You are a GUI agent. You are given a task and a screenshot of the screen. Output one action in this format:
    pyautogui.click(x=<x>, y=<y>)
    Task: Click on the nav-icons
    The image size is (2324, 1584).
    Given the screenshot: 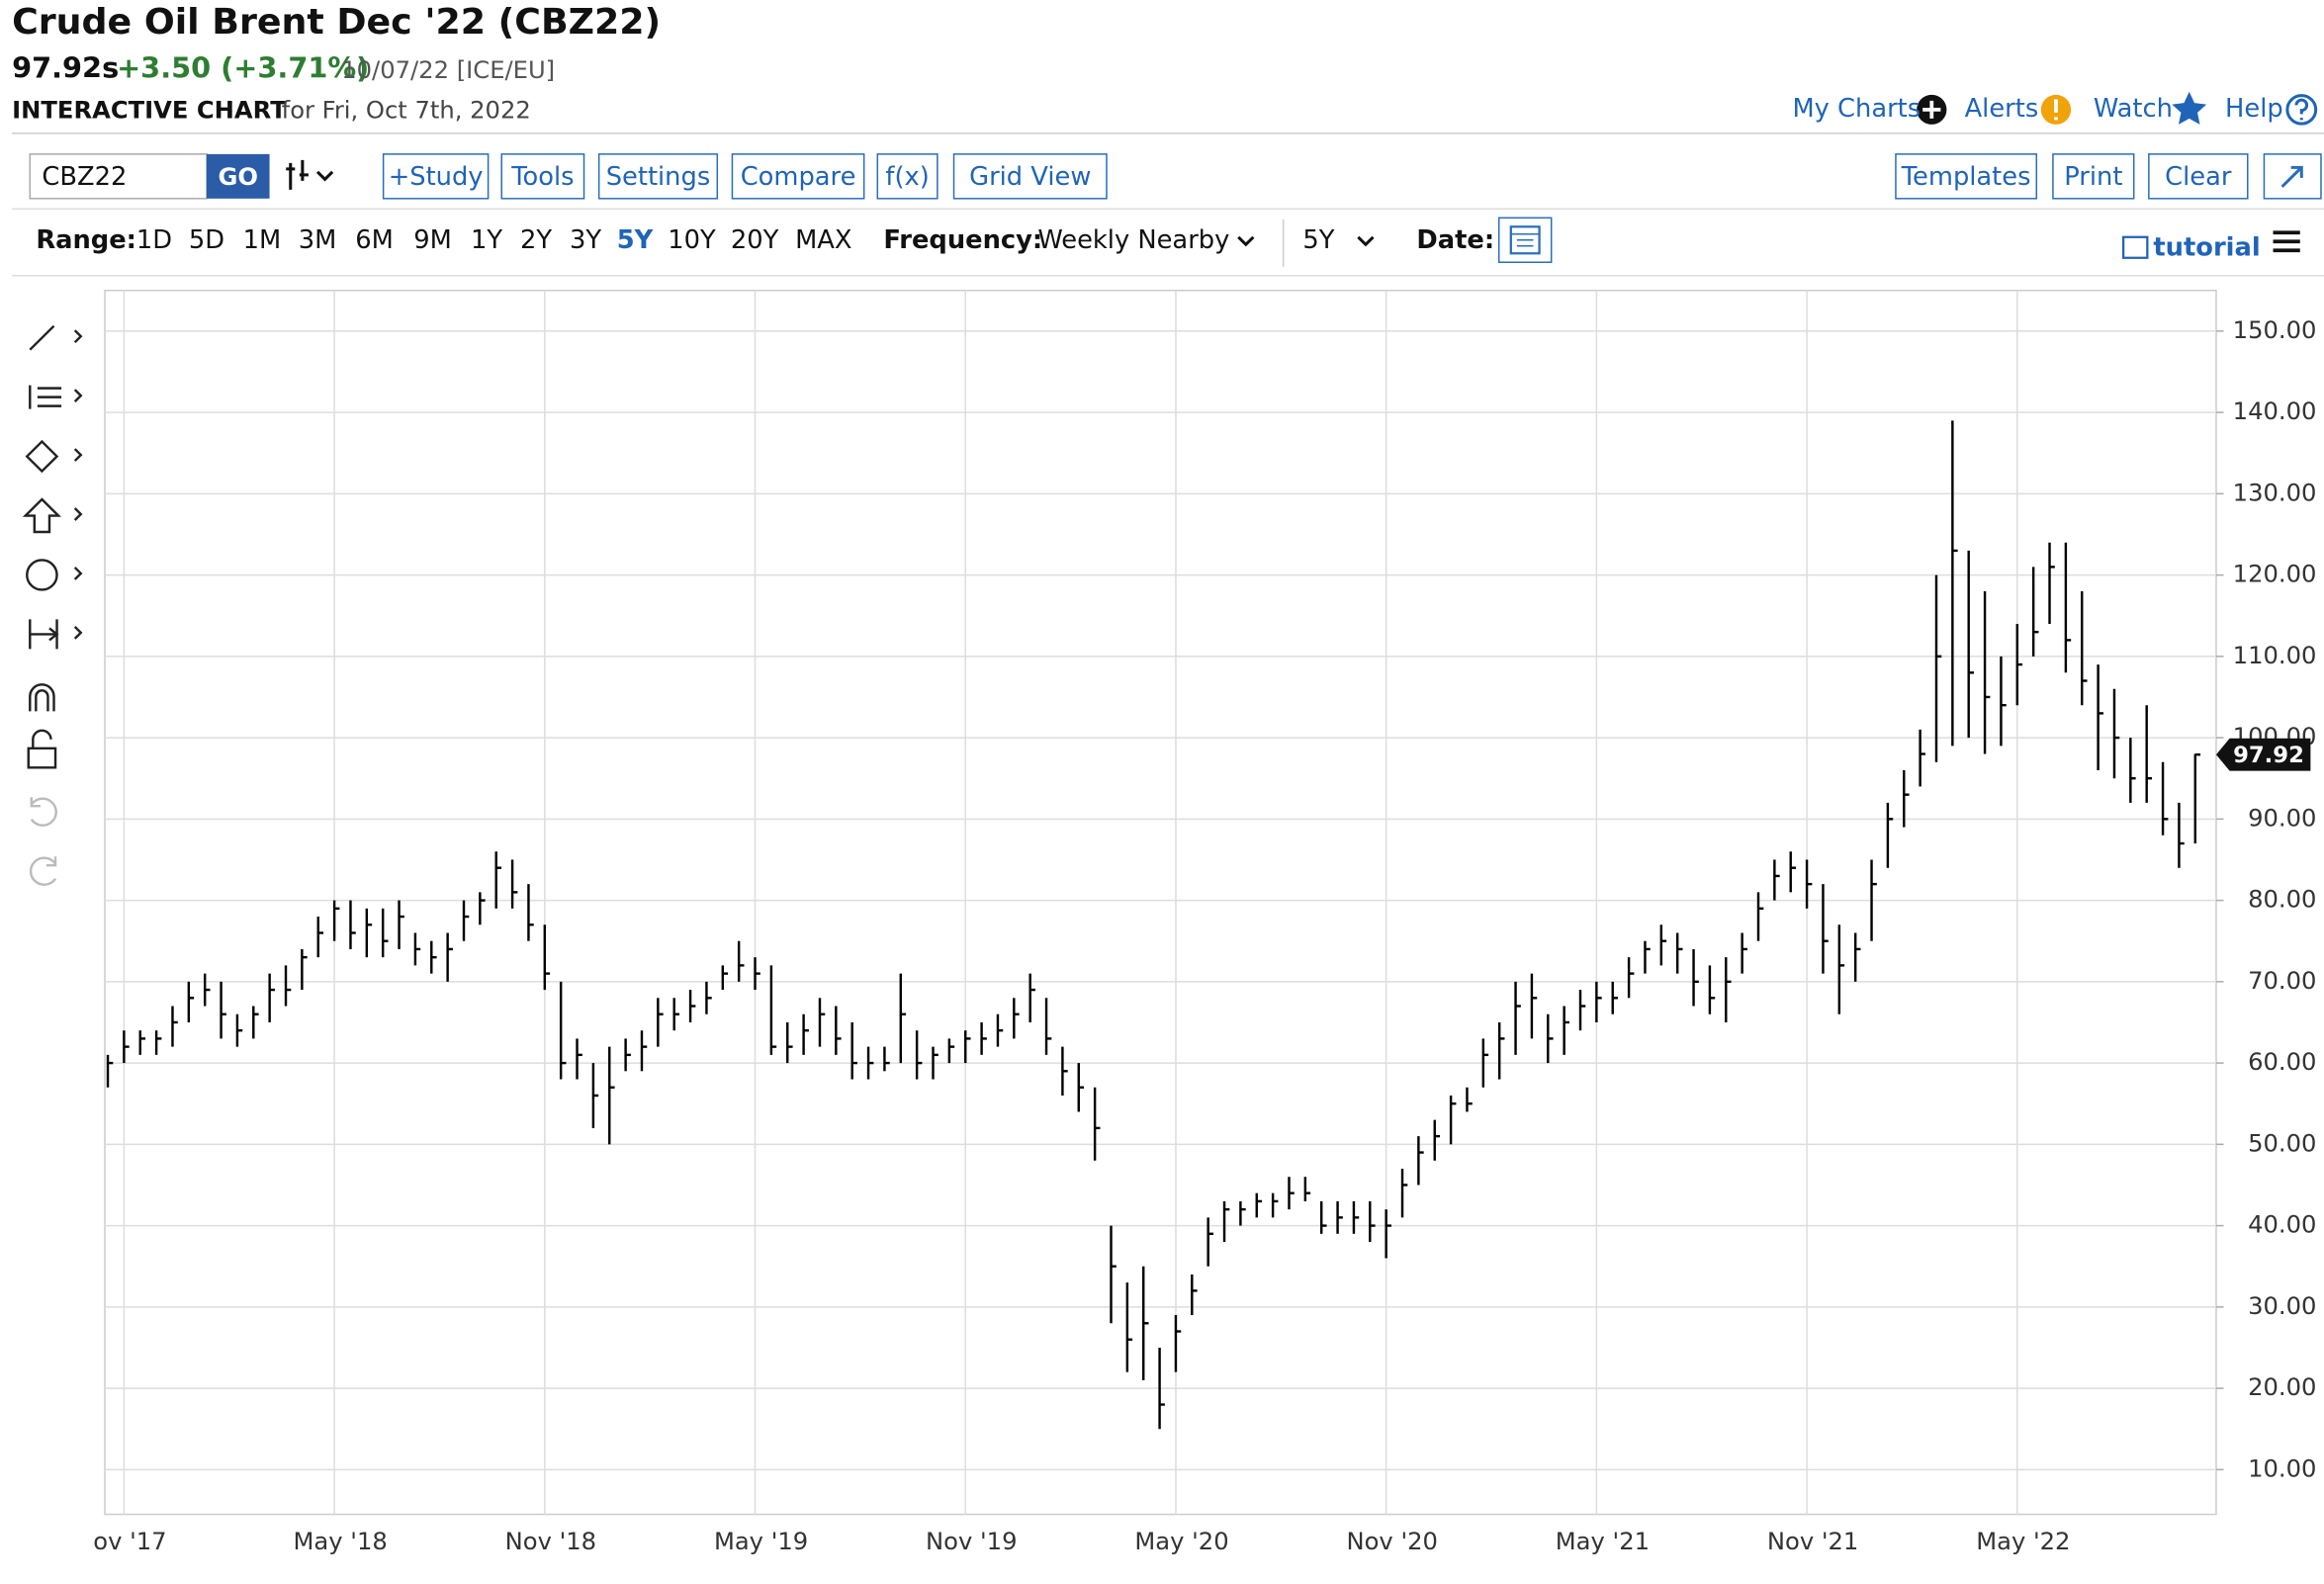 What is the action you would take?
    pyautogui.click(x=2118, y=109)
    